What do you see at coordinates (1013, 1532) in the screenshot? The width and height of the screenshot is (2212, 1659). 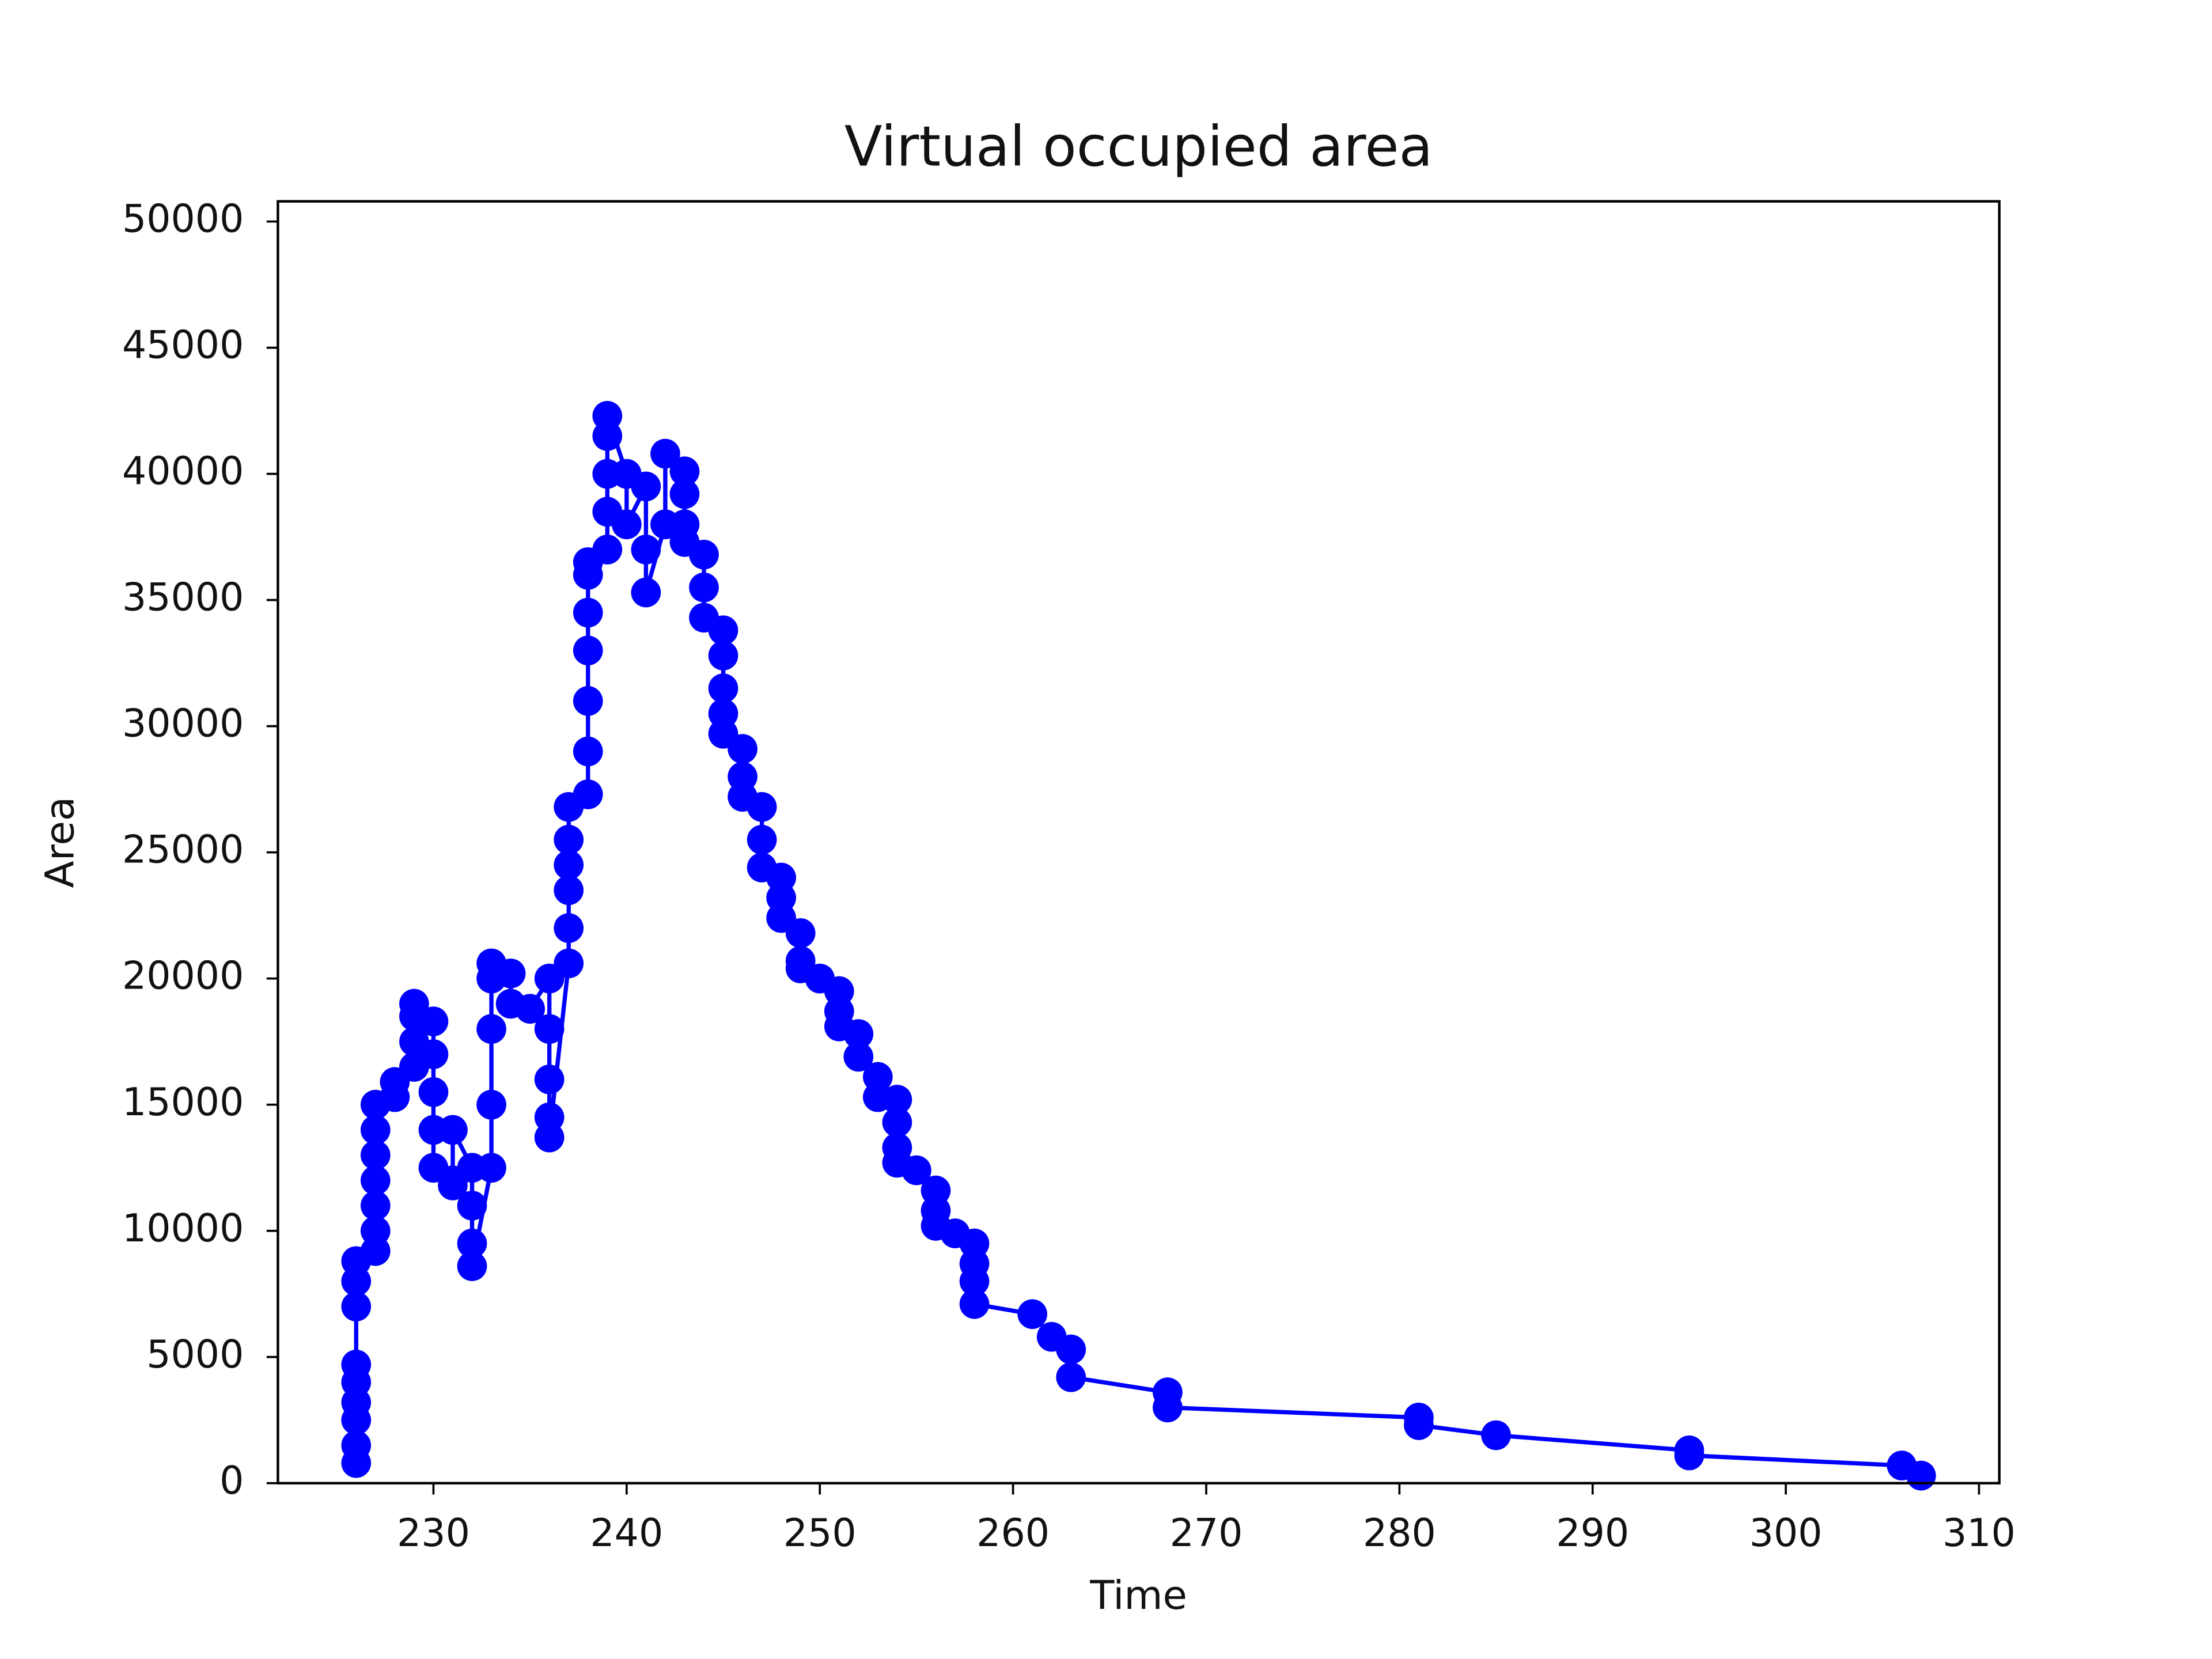 I see `x-tick-label: 260` at bounding box center [1013, 1532].